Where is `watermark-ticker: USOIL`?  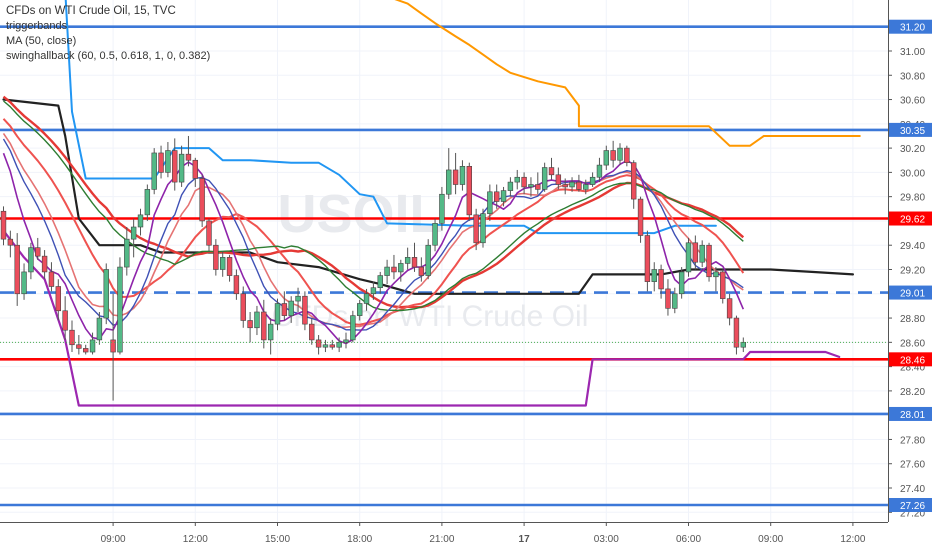
watermark-ticker: USOIL is located at coordinates (359, 214).